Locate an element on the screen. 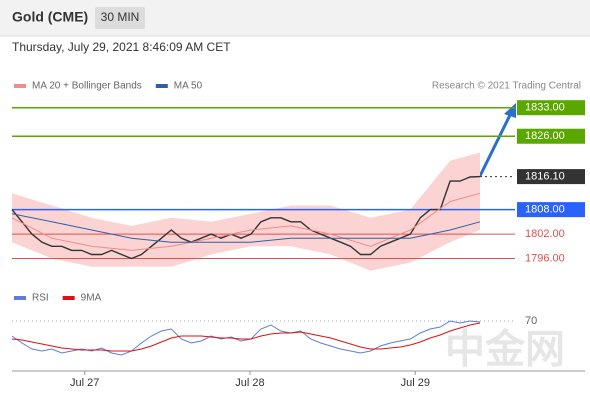 The height and width of the screenshot is (400, 590). x-tick-label: Jul 29 is located at coordinates (415, 383).